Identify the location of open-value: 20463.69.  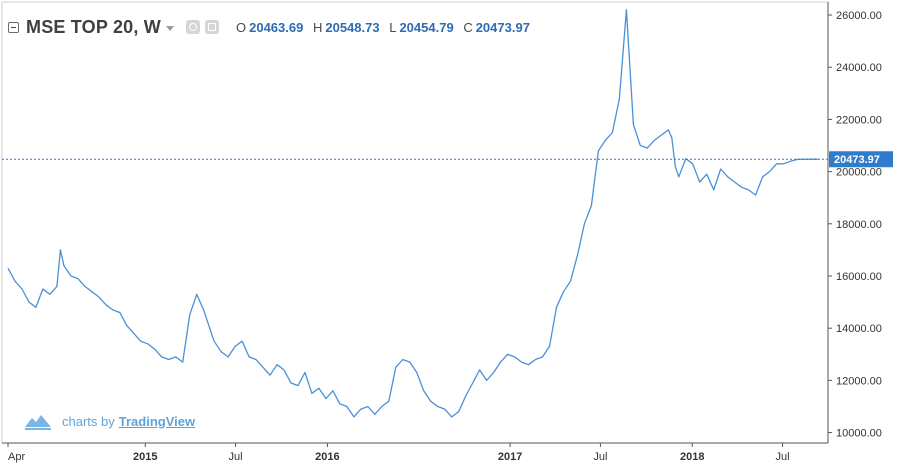
(276, 27).